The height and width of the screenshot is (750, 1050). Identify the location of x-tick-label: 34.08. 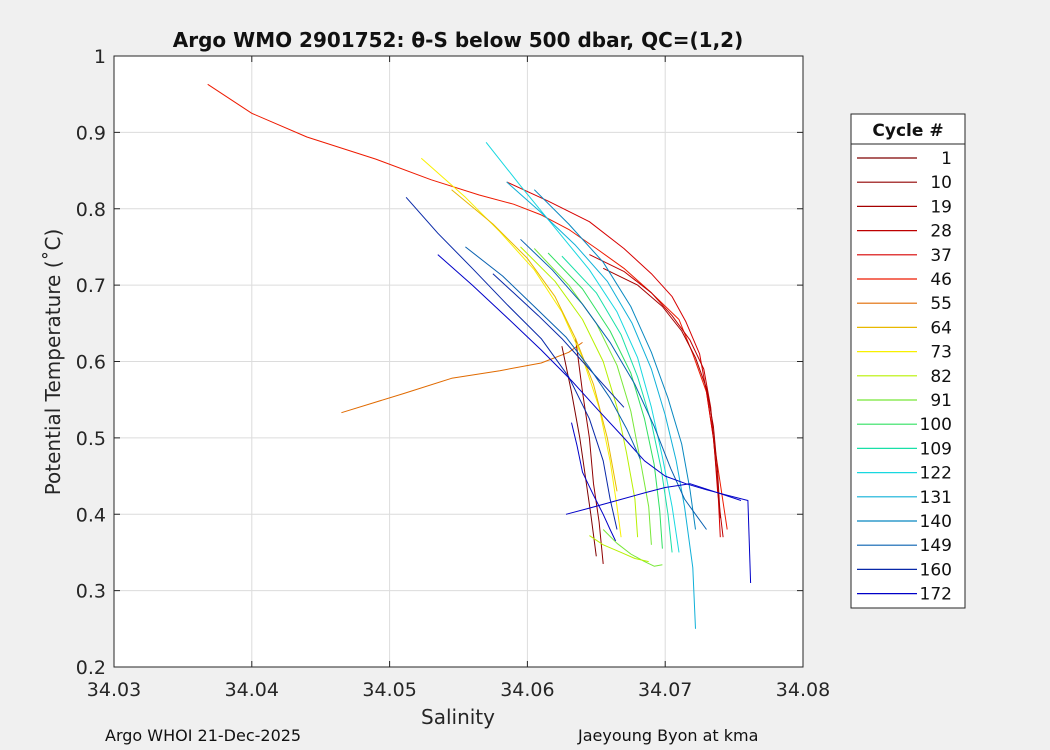
(803, 690).